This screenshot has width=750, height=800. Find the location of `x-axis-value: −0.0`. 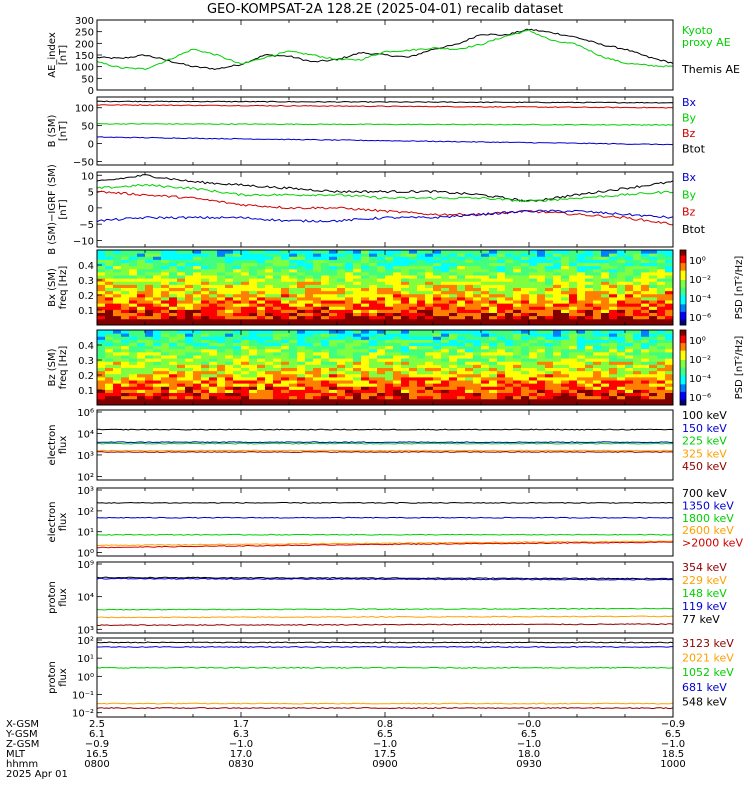

x-axis-value: −0.0 is located at coordinates (529, 724).